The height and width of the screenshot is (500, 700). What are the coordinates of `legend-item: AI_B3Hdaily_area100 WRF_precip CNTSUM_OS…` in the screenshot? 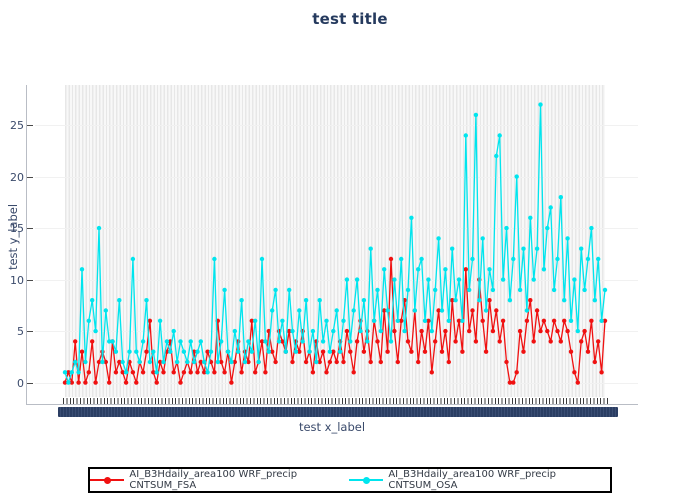 It's located at (479, 480).